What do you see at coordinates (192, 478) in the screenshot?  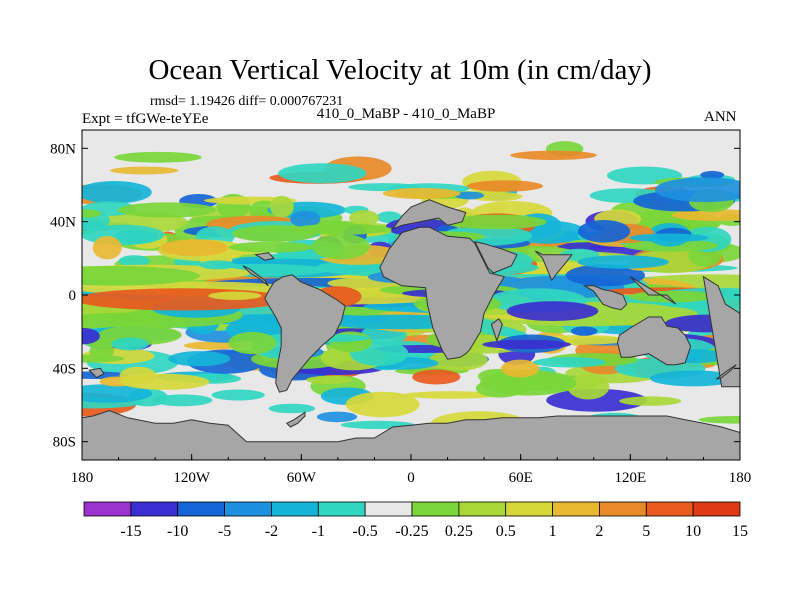 I see `x-tick-label: 120W` at bounding box center [192, 478].